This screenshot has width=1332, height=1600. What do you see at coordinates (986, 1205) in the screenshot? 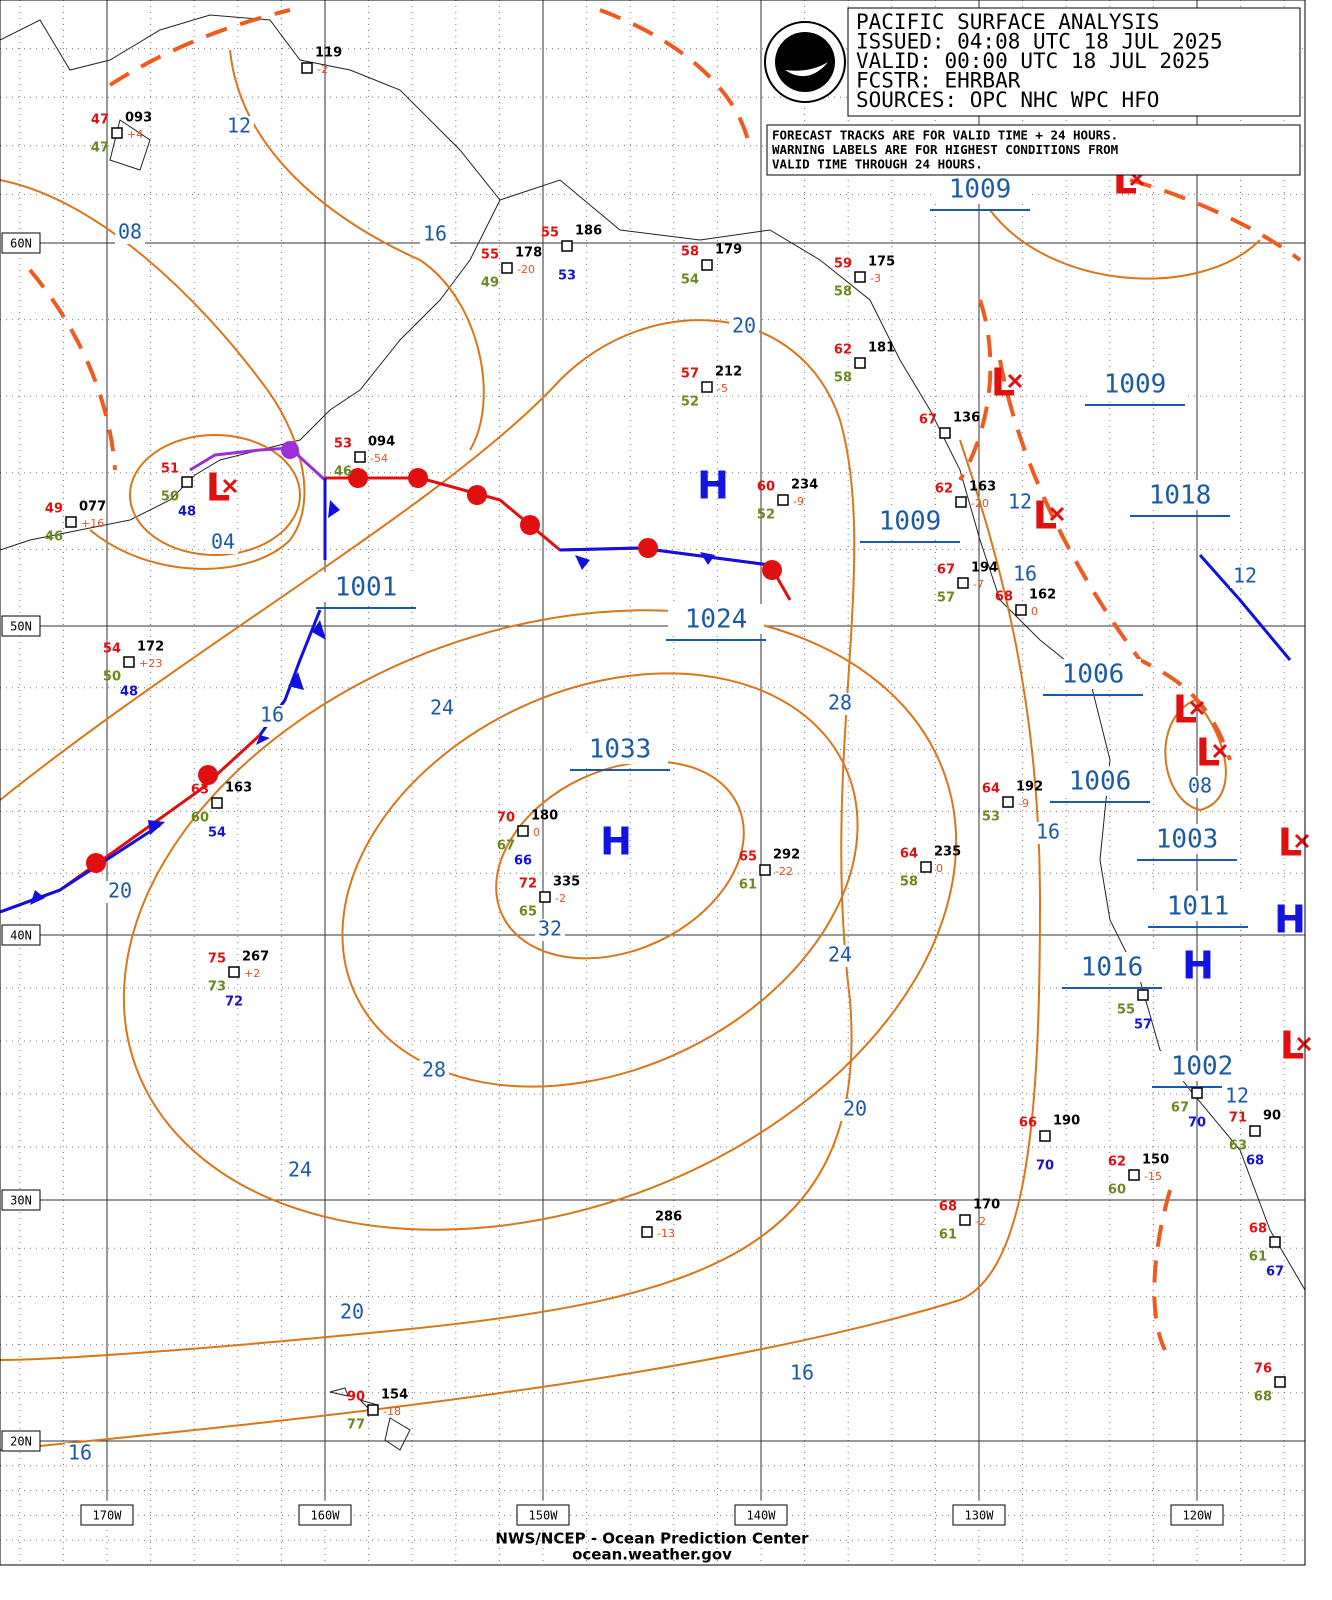
I see `station-pressure: 170` at bounding box center [986, 1205].